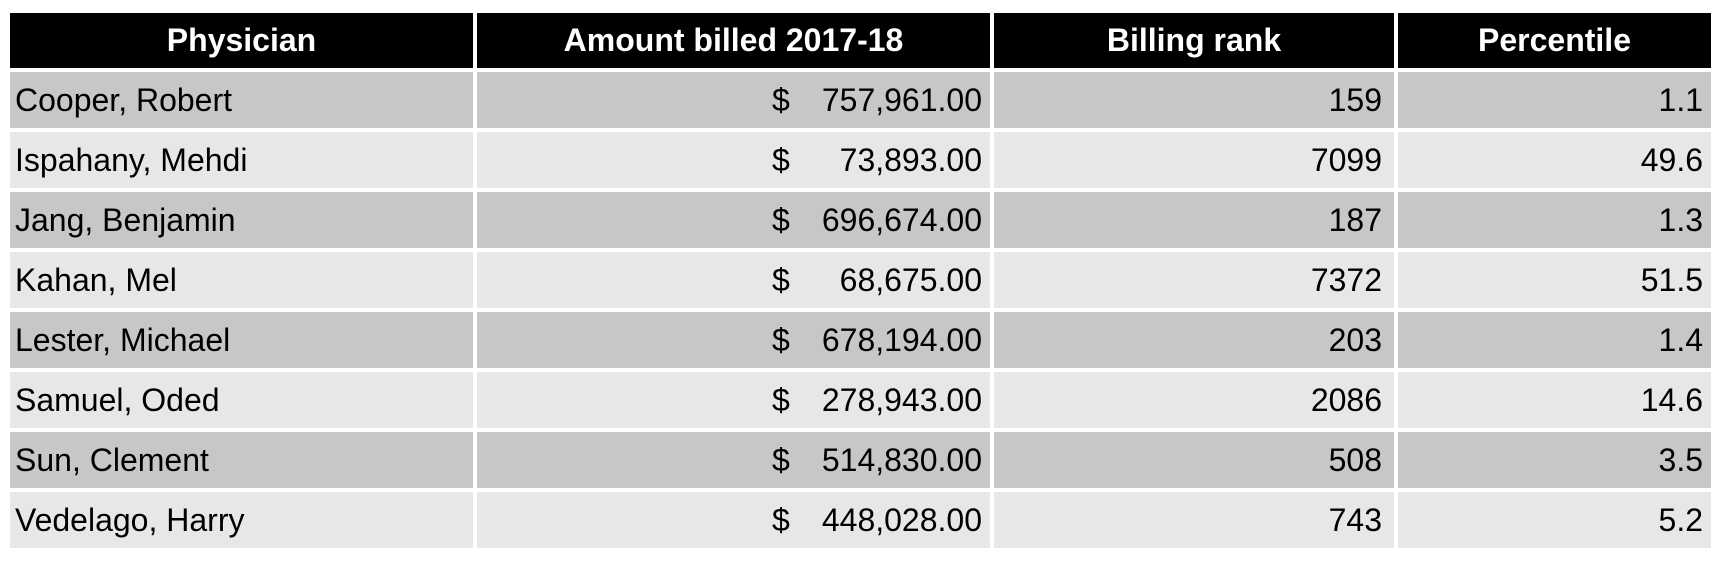 The width and height of the screenshot is (1722, 562). What do you see at coordinates (241, 460) in the screenshot?
I see `physician-name-cell: Sun, Clement` at bounding box center [241, 460].